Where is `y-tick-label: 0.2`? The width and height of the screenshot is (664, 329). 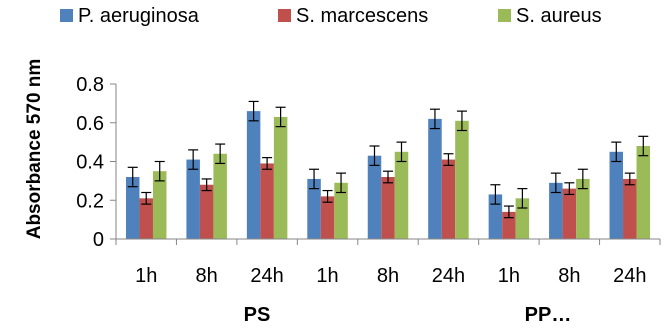
y-tick-label: 0.2 is located at coordinates (90, 201).